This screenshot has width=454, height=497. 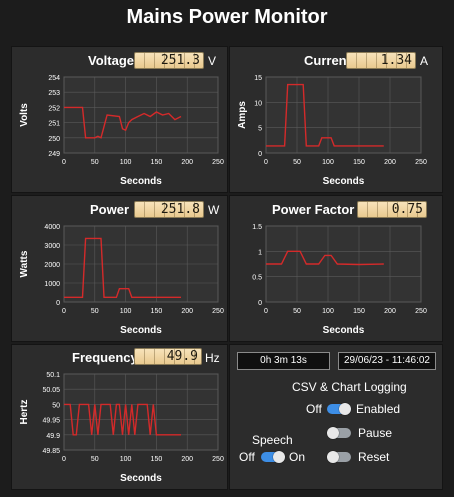 I want to click on y-tick-label: 15, so click(x=258, y=78).